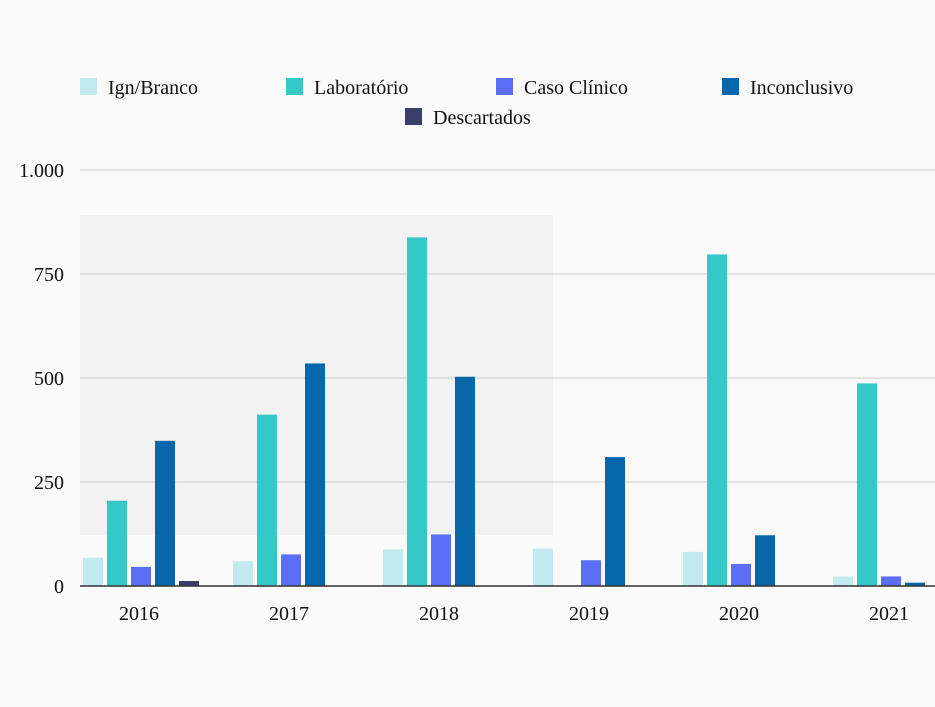 This screenshot has width=935, height=707. I want to click on legend-item-inconclusivo: Inconclusivo, so click(787, 88).